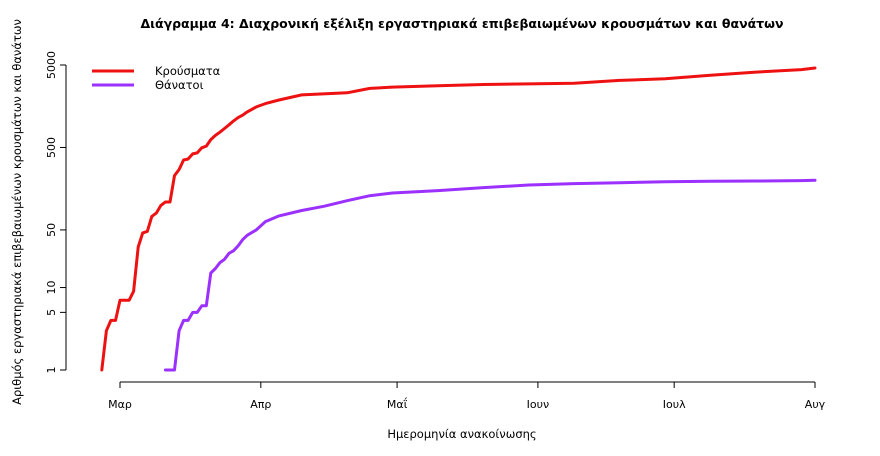 The height and width of the screenshot is (456, 880). I want to click on x-tick-label: Απρ, so click(260, 404).